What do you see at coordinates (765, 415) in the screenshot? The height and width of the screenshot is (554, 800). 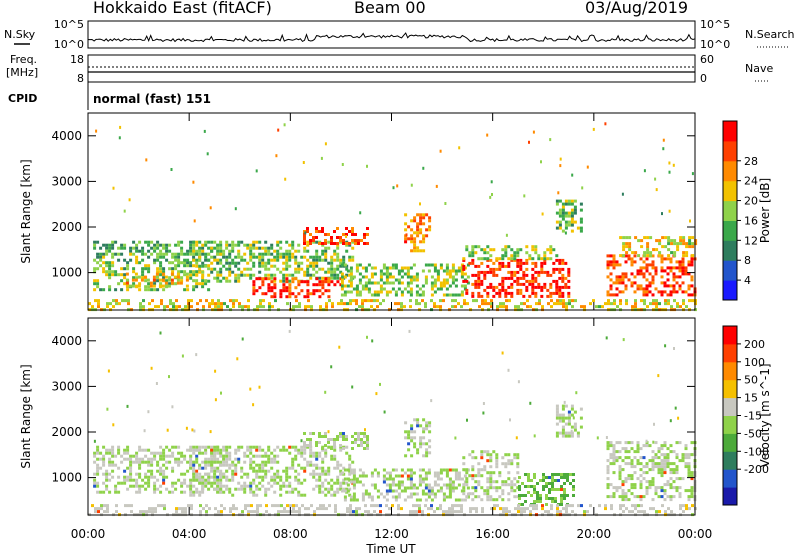 I see `velocity-colorbar-label: Velocity [m s^-1]` at bounding box center [765, 415].